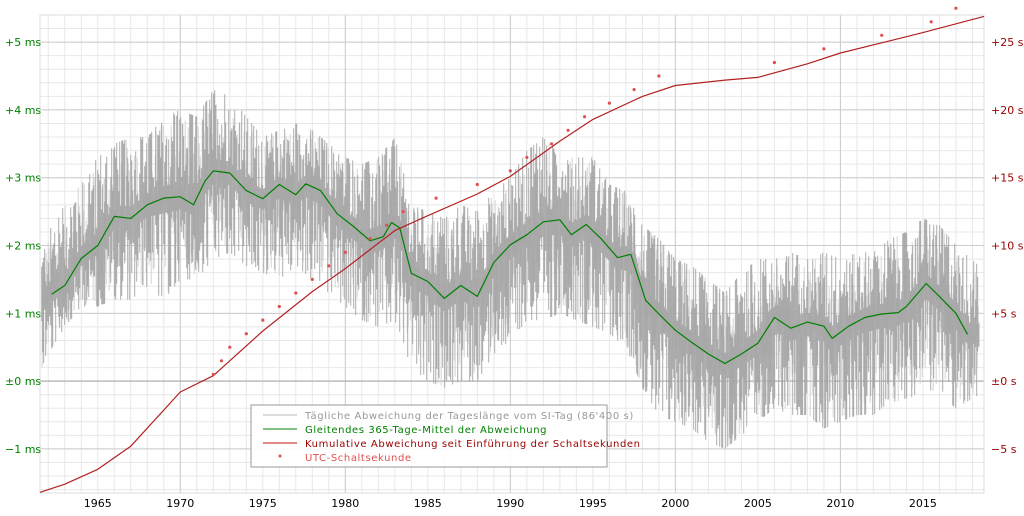 This screenshot has height=516, width=1024. I want to click on y-left-tick-label: +2 ms, so click(23, 246).